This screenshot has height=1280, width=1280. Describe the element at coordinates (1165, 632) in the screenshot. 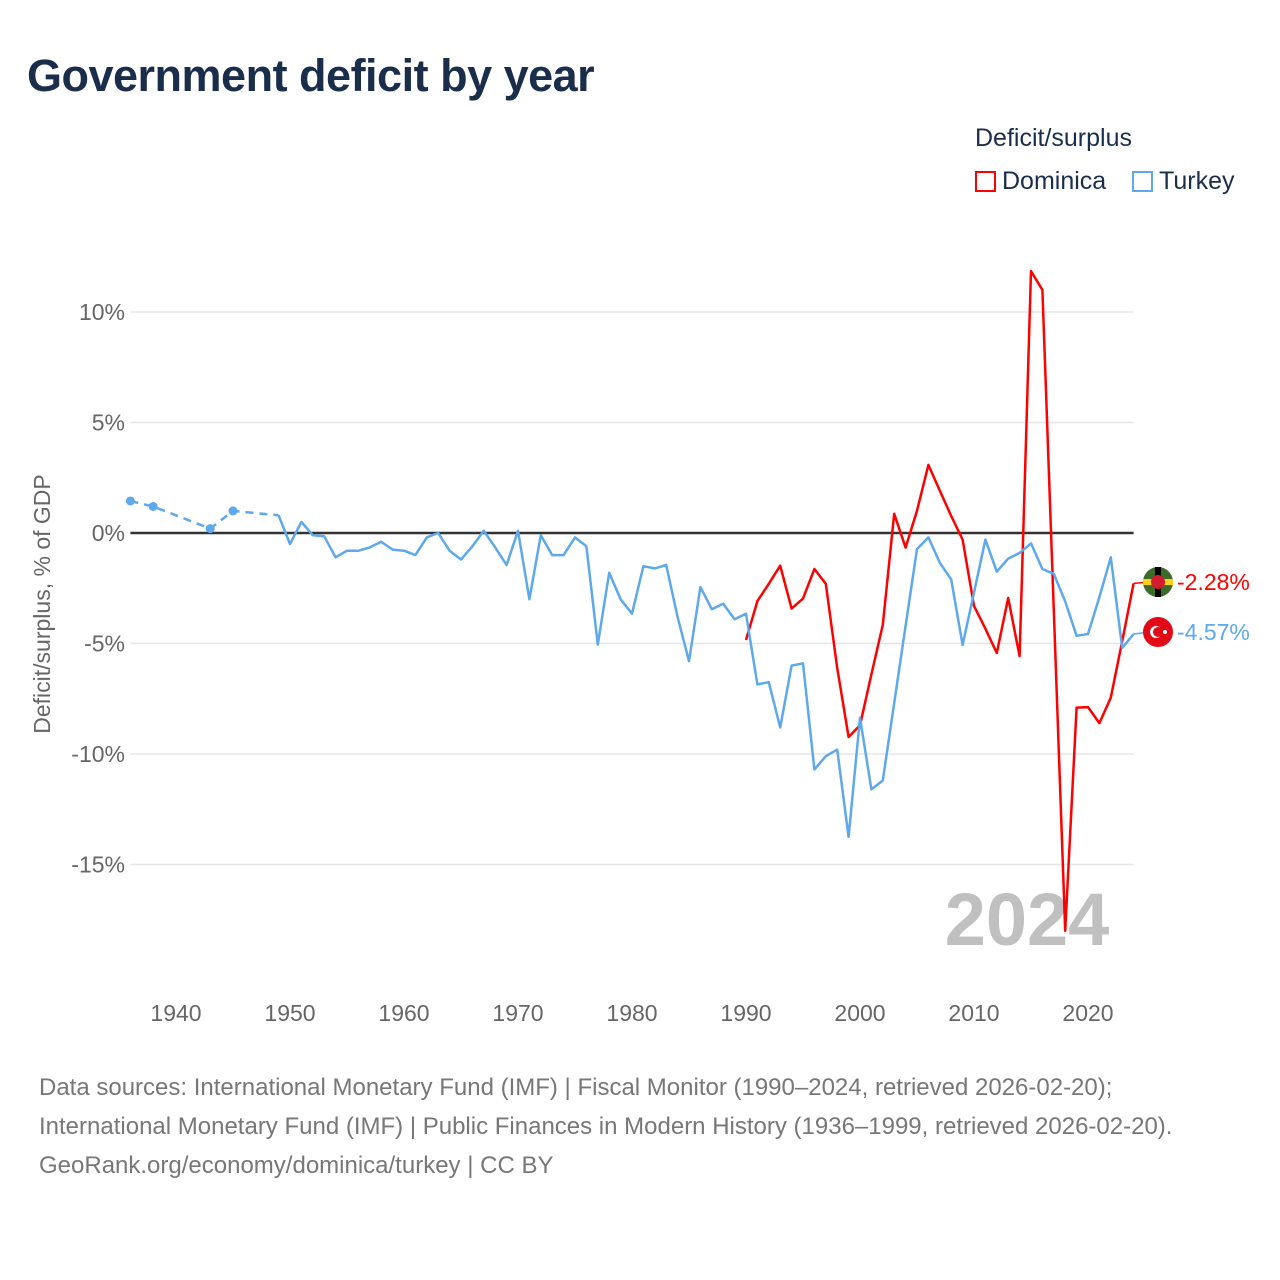

I see `flag-star` at that location.